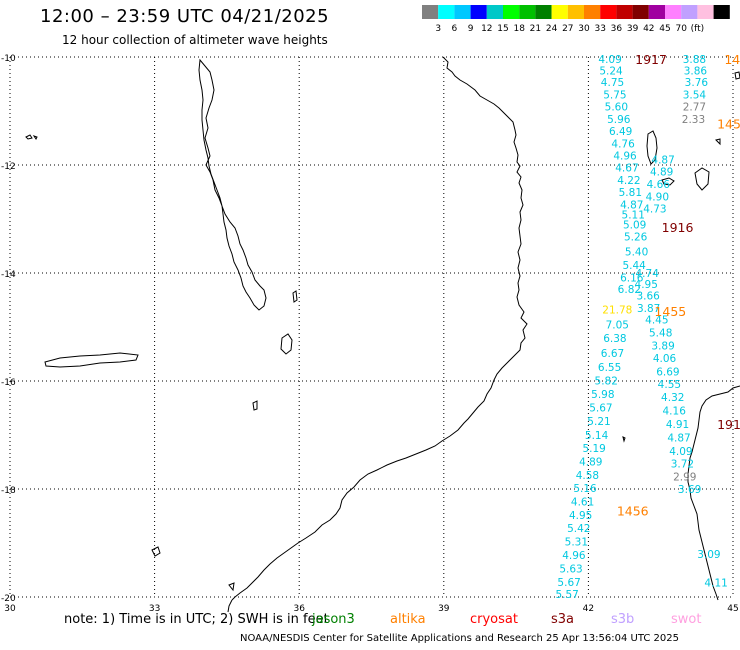 Image resolution: width=740 pixels, height=650 pixels. I want to click on wave-height-value: 5.98, so click(602, 395).